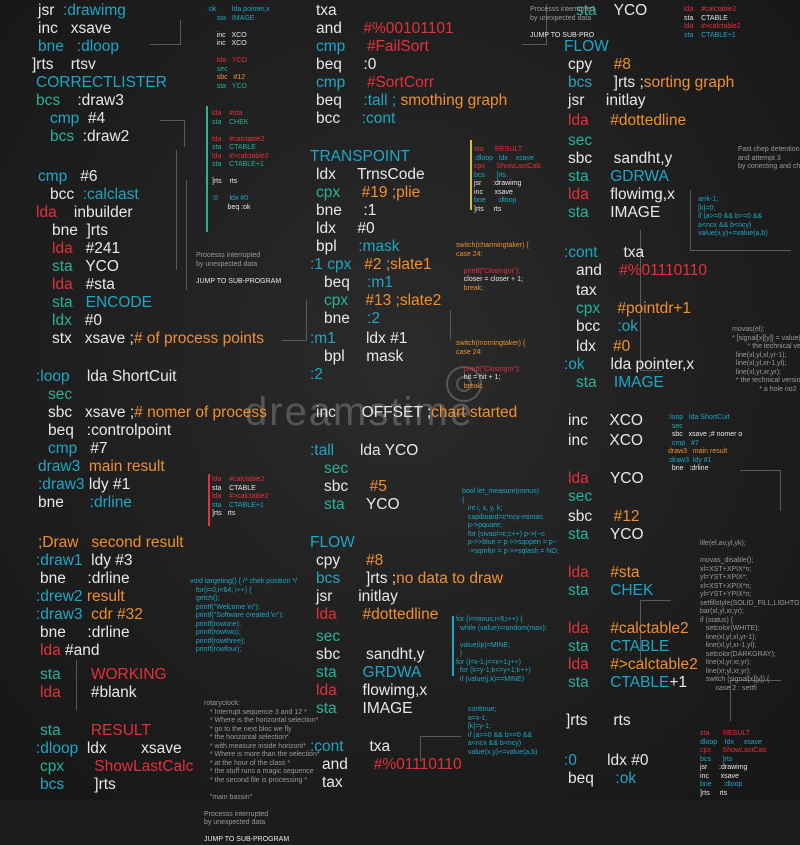  I want to click on code-line: sta YCO, so click(362, 505).